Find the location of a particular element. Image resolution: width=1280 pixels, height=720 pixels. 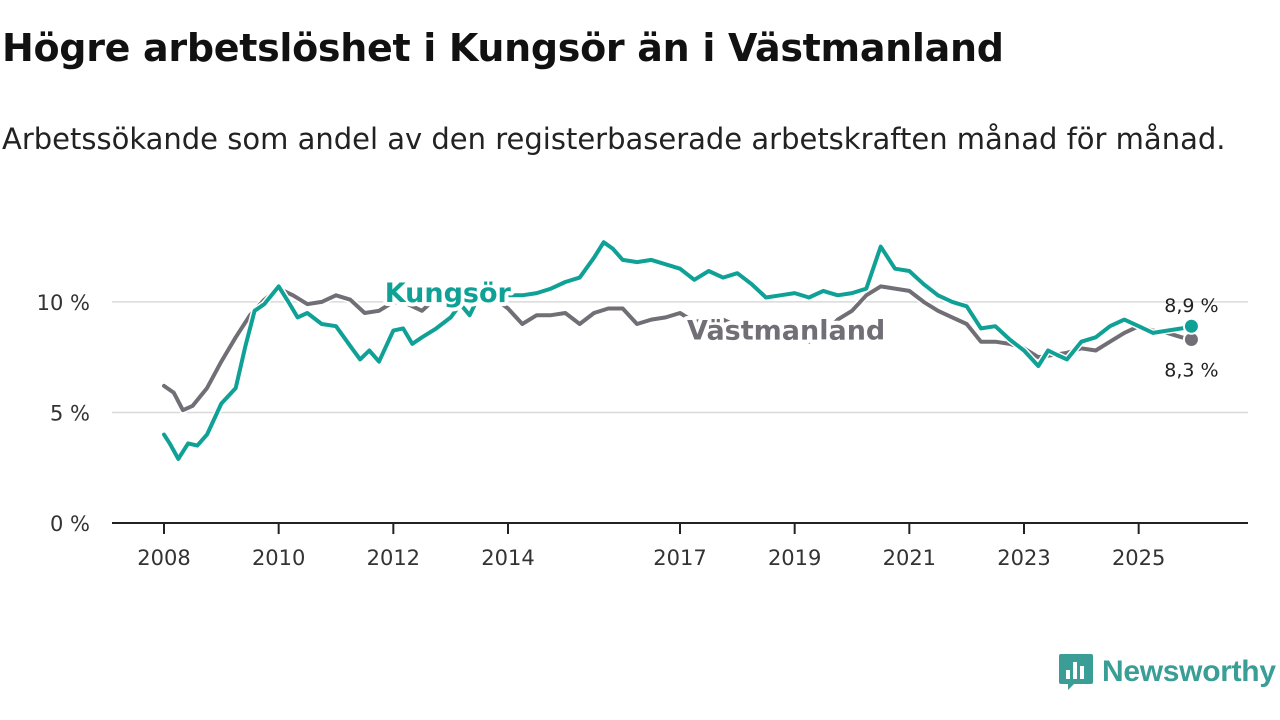

brand-name: Newsworthy is located at coordinates (1189, 671).